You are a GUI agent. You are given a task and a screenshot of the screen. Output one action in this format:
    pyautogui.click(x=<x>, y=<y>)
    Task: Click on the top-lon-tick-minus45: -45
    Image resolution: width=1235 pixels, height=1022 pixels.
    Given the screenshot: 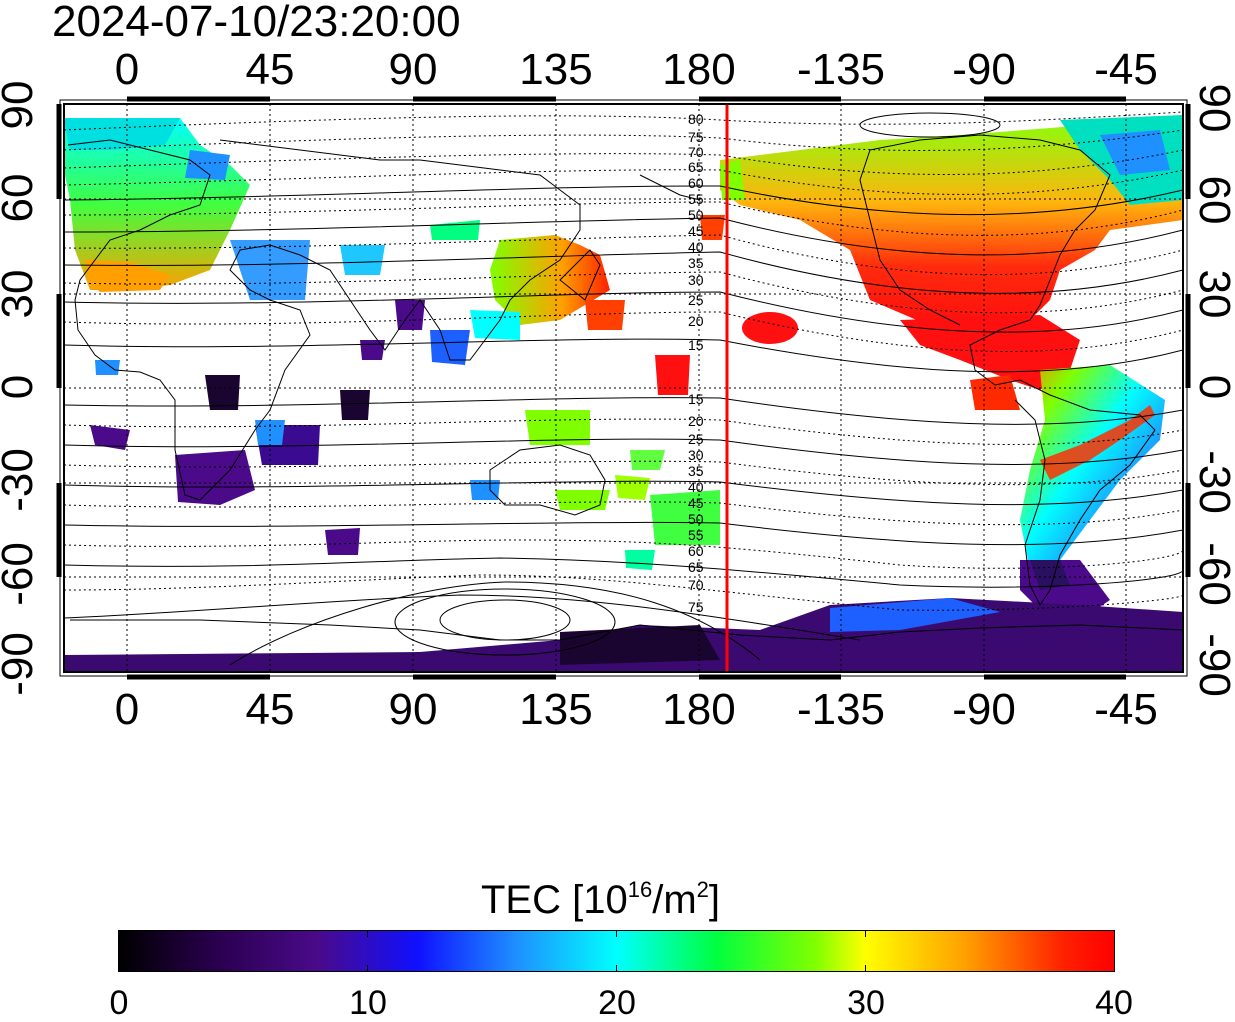 What is the action you would take?
    pyautogui.click(x=1126, y=69)
    